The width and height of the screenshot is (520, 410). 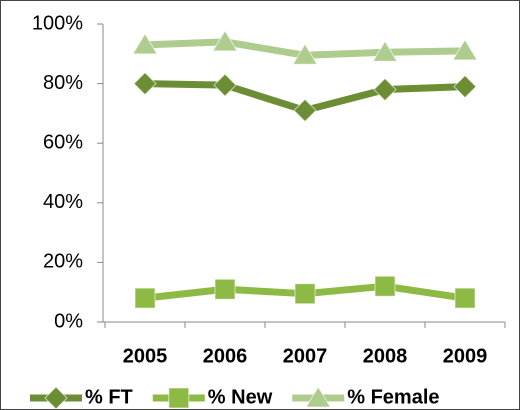 What do you see at coordinates (63, 262) in the screenshot?
I see `y-tick-label: 20%` at bounding box center [63, 262].